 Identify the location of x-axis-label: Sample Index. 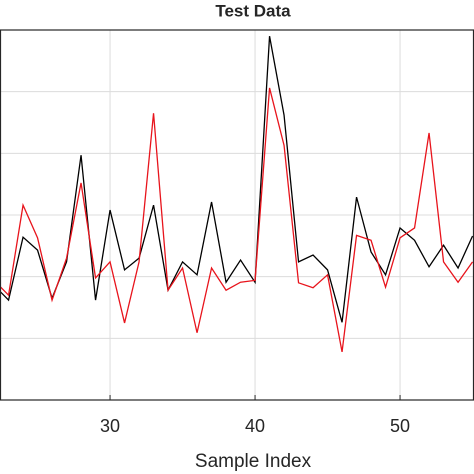
(253, 461).